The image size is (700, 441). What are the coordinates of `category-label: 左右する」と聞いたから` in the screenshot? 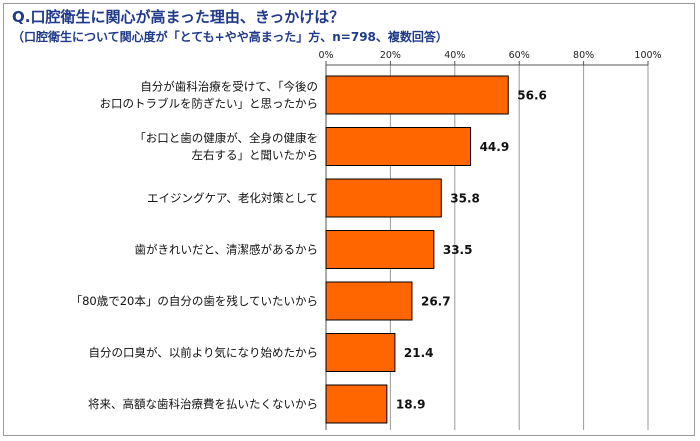 It's located at (255, 155).